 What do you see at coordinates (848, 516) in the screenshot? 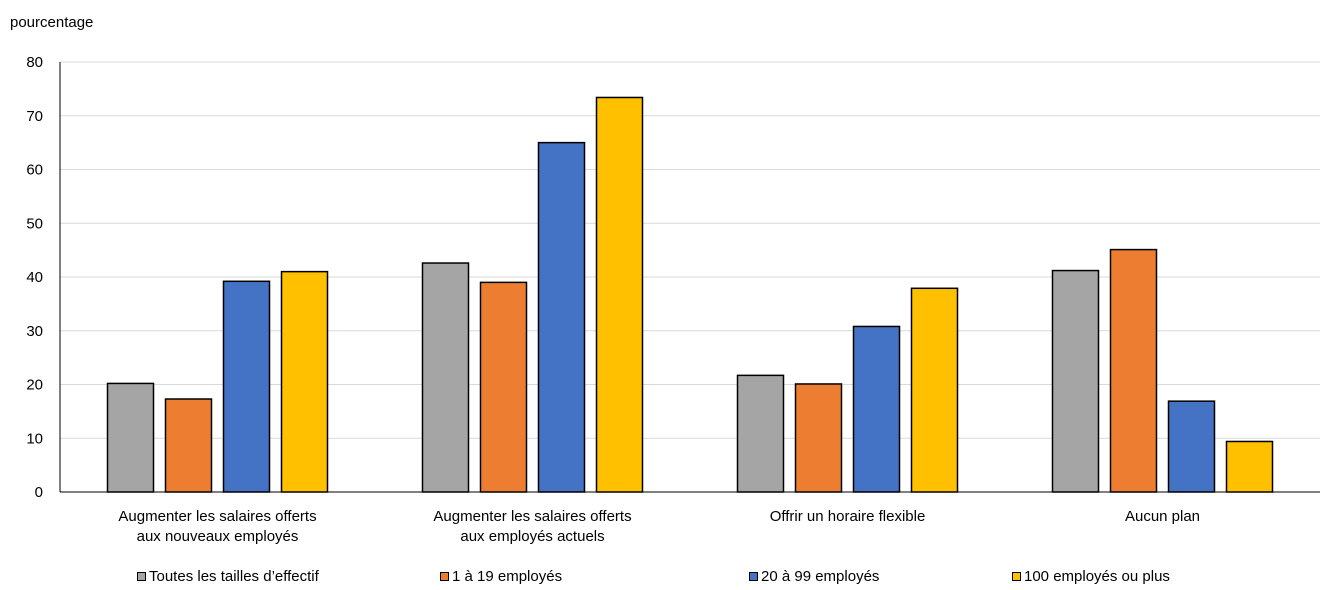
I see `category-label: Offrir un horaire flexible` at bounding box center [848, 516].